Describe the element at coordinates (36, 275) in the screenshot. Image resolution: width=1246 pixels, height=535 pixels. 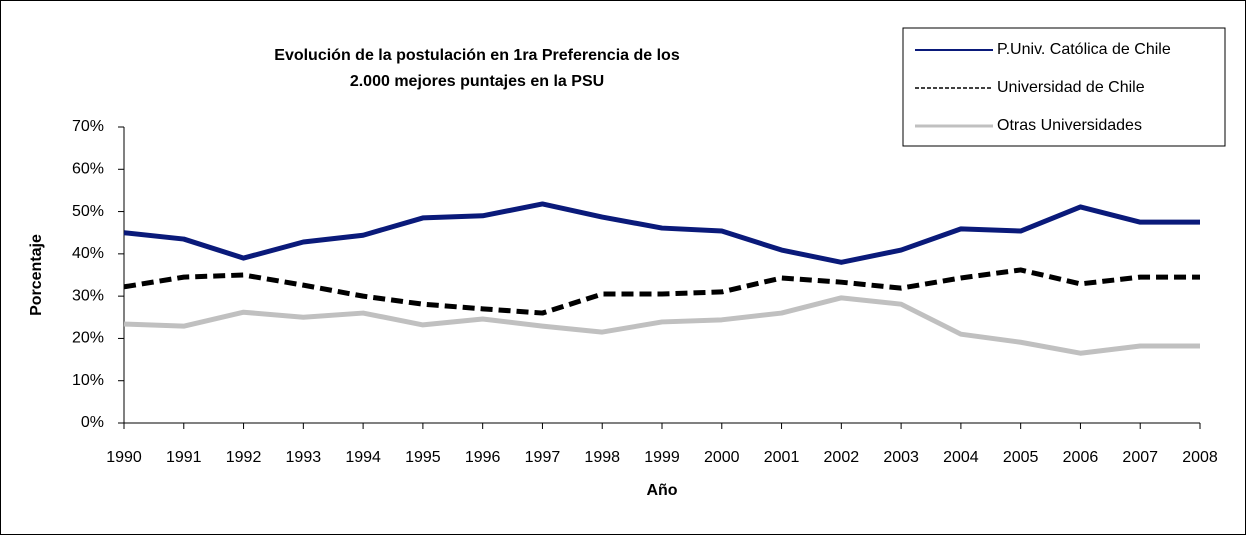
I see `y-axis-label: Porcentaje` at that location.